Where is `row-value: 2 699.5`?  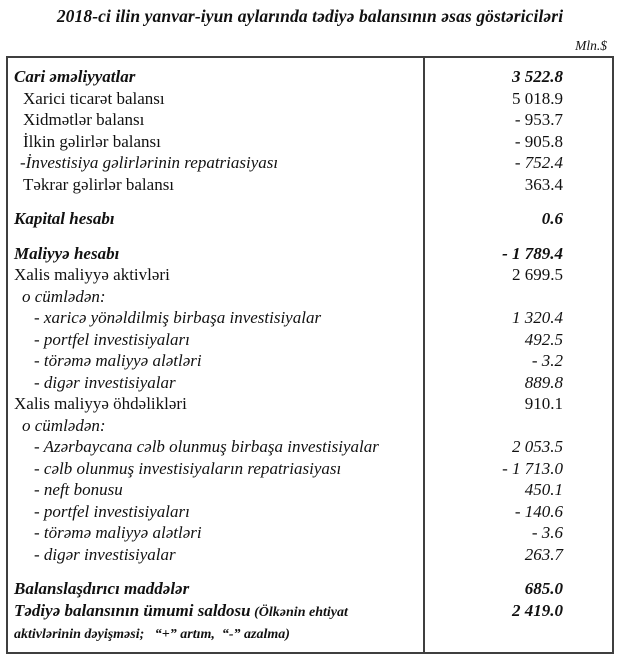
row-value: 2 699.5 is located at coordinates (537, 274).